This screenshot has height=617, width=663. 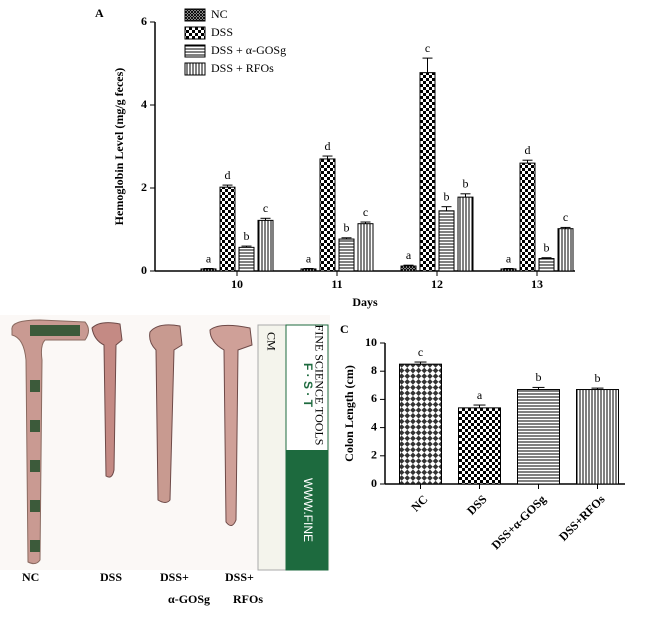 What do you see at coordinates (477, 505) in the screenshot?
I see `x-tick-label: DSS` at bounding box center [477, 505].